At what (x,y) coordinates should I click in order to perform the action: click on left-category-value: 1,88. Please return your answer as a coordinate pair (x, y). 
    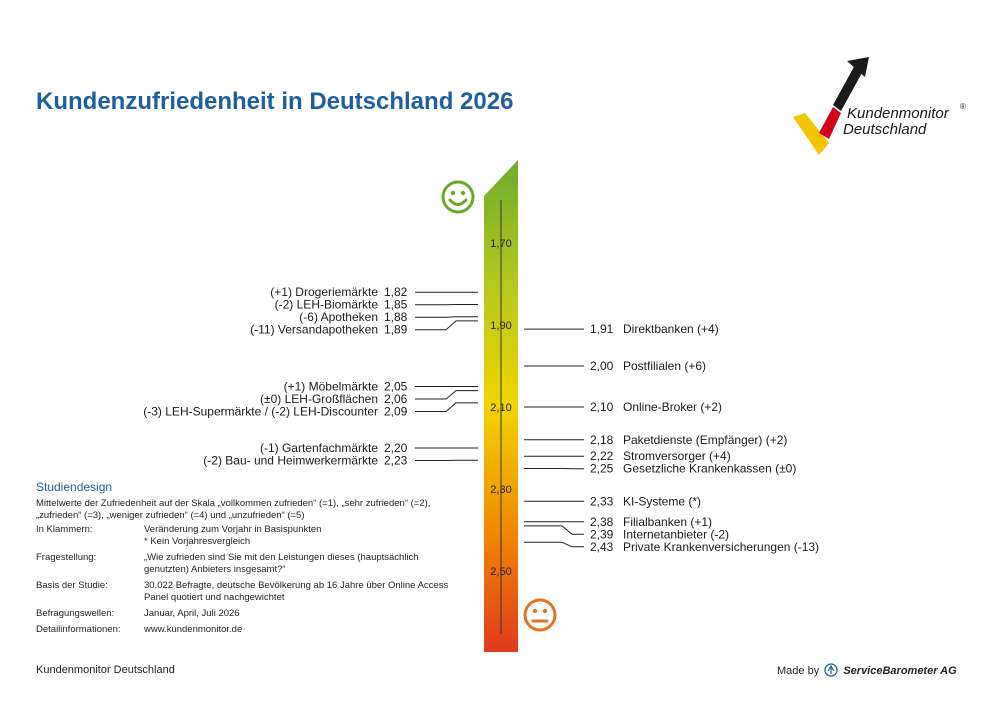
    Looking at the image, I should click on (396, 317).